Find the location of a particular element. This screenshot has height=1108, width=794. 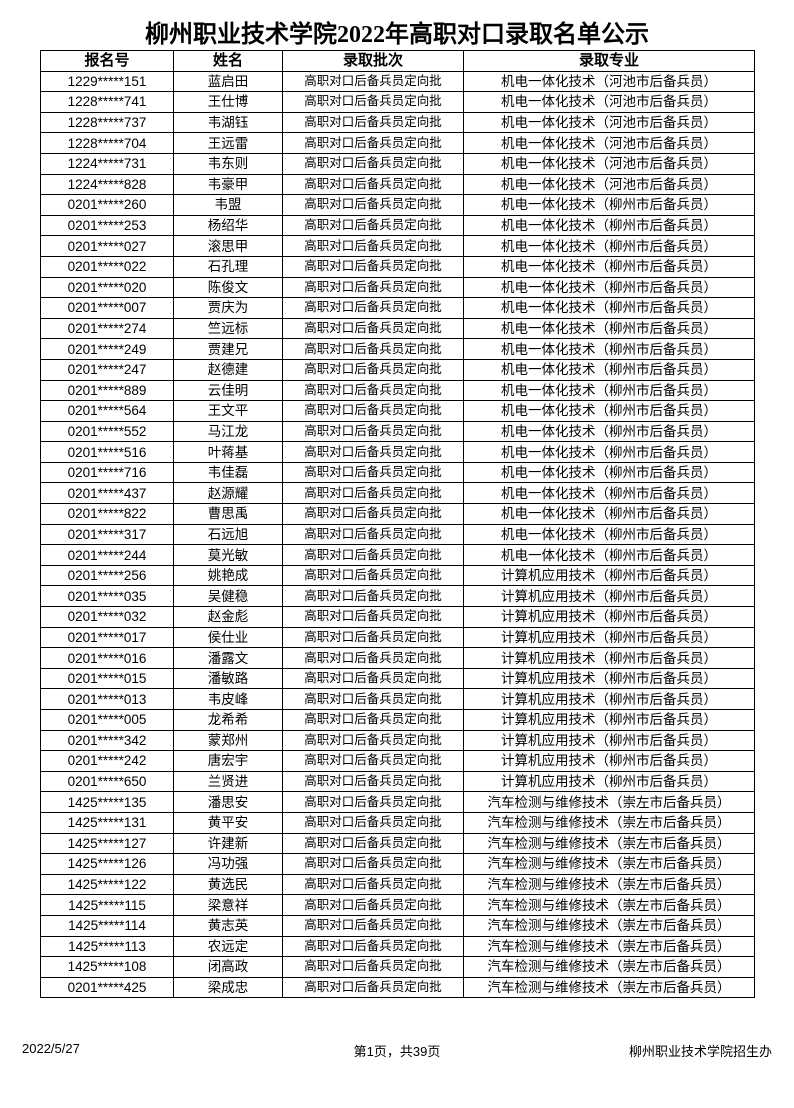

registration-number-cell: 1425*****135 is located at coordinates (107, 802).